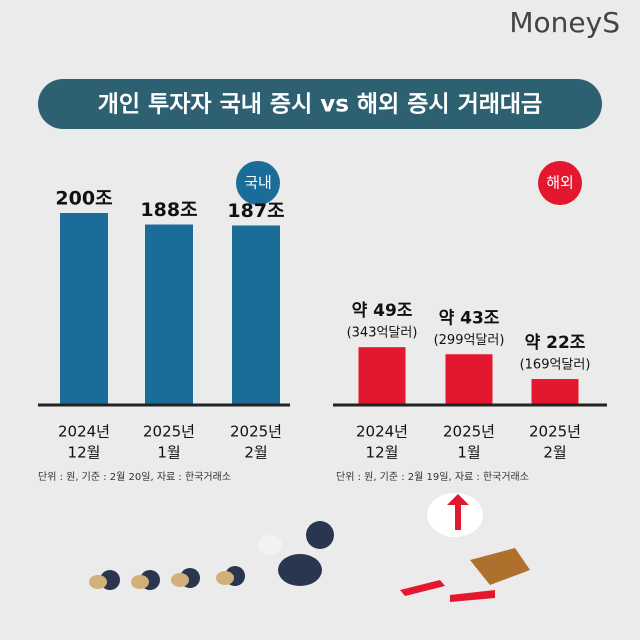 The height and width of the screenshot is (640, 640). I want to click on value-label: 약 22조, so click(555, 342).